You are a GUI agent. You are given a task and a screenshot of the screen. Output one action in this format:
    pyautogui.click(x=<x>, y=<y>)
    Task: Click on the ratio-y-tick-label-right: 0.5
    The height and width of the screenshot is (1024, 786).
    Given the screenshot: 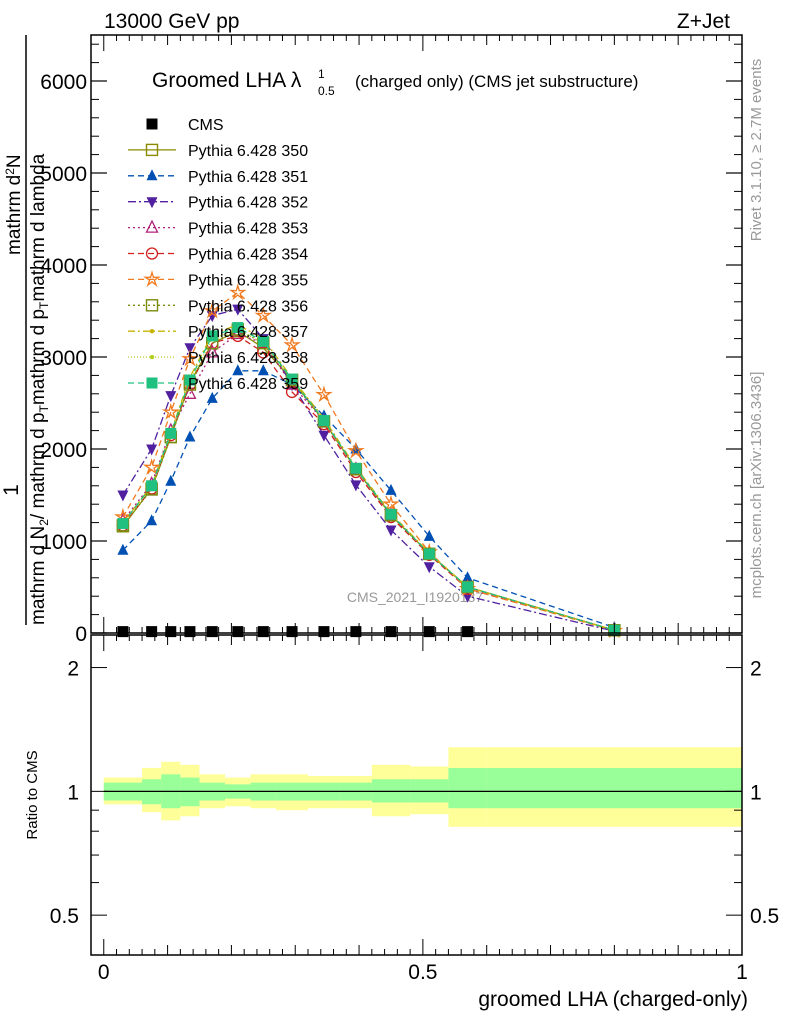 What is the action you would take?
    pyautogui.click(x=764, y=916)
    